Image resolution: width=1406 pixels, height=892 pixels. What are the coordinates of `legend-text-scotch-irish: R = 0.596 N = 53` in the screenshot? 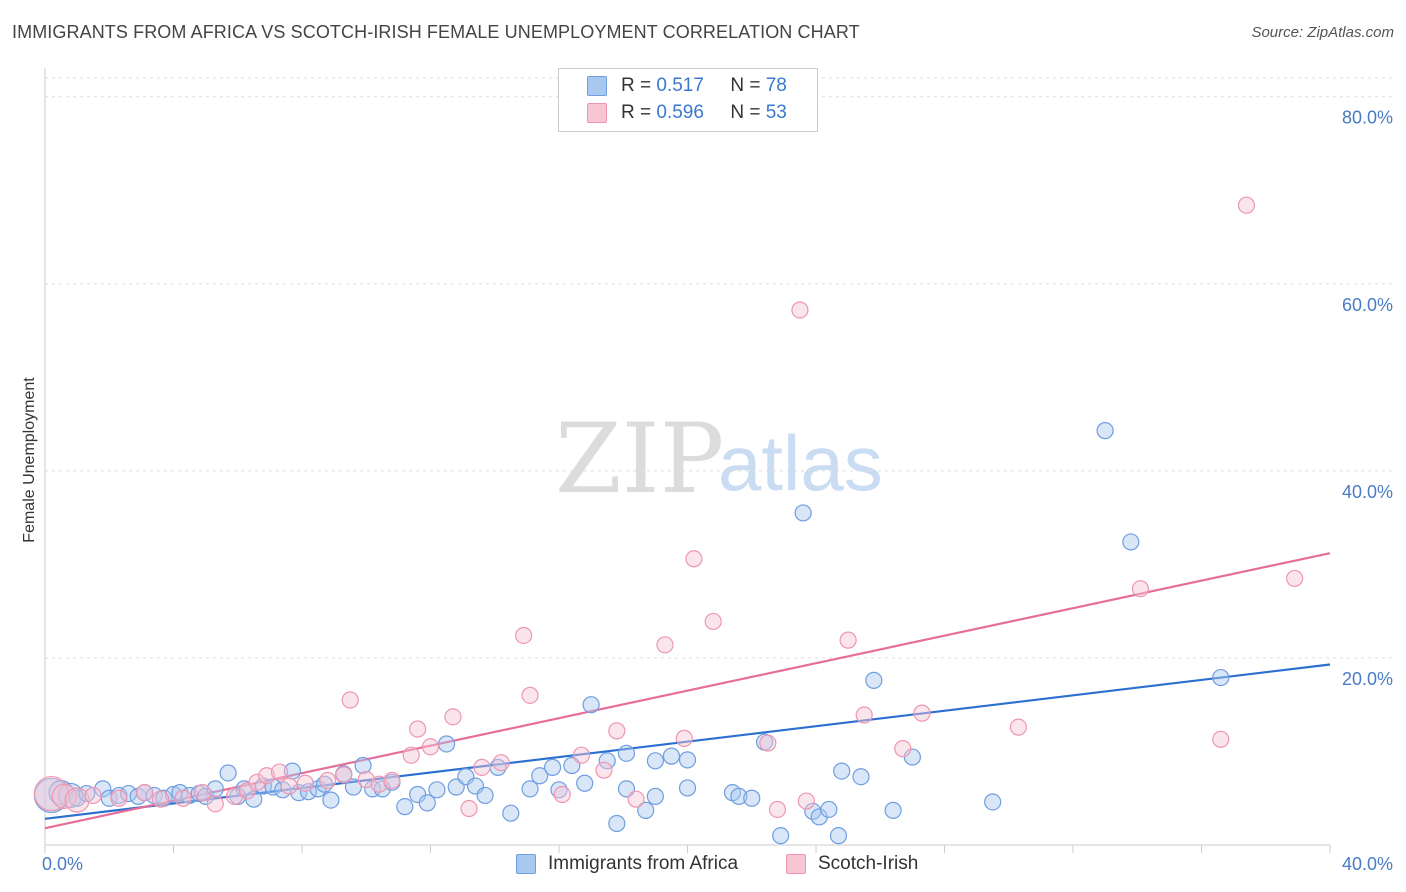 It's located at (704, 113).